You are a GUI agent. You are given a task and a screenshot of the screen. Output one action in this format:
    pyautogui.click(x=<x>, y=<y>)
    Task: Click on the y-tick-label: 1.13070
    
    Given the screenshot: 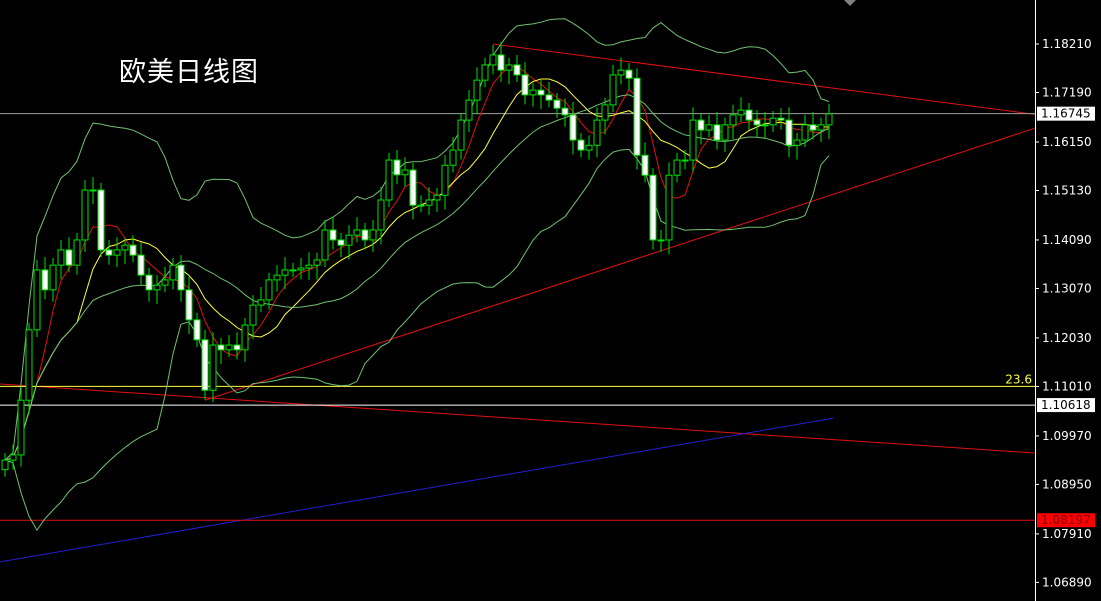 What is the action you would take?
    pyautogui.click(x=1067, y=288)
    